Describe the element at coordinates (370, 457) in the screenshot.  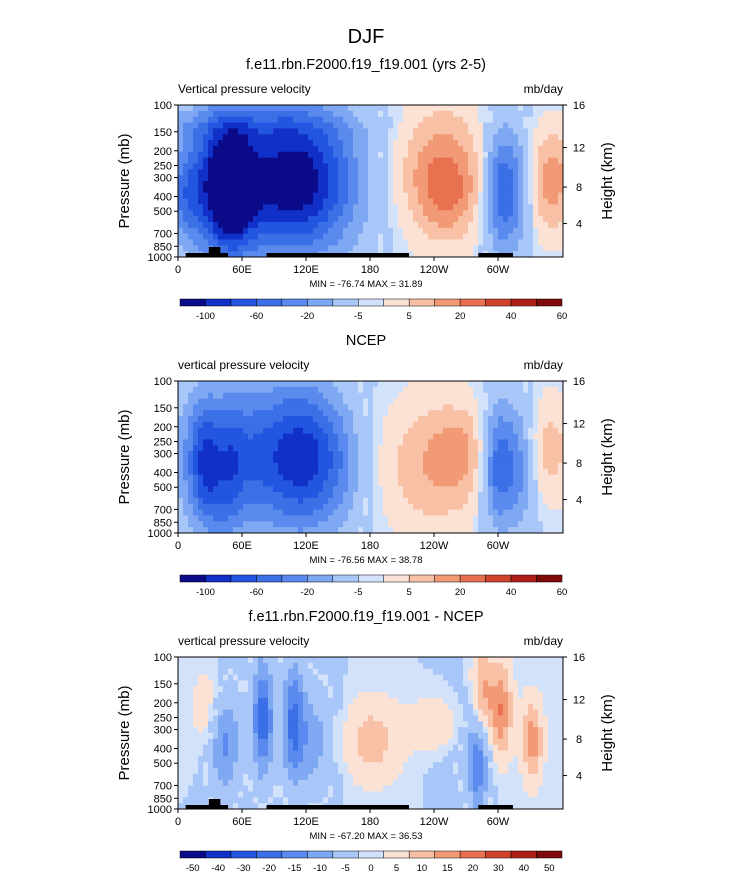
I see `heatmap-cells` at that location.